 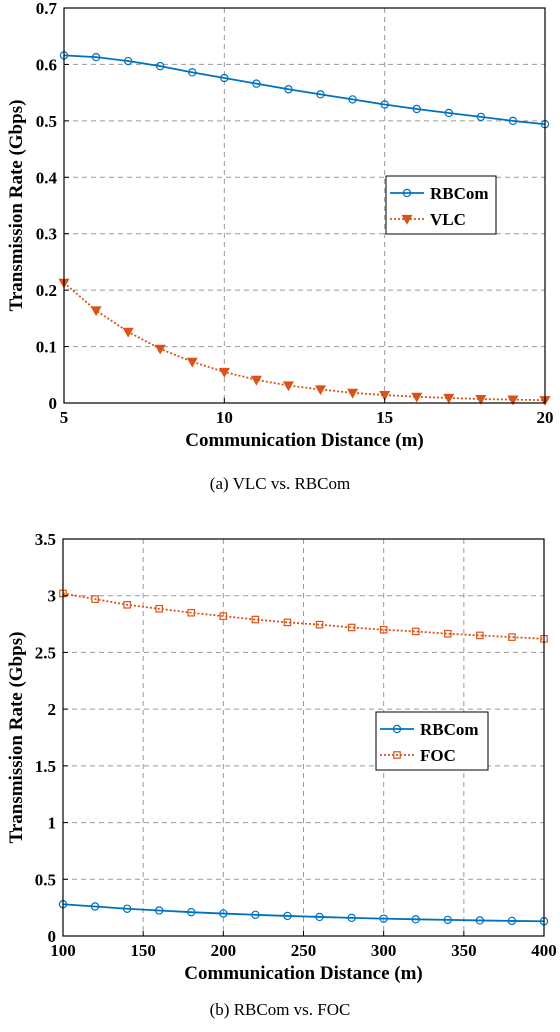 What do you see at coordinates (280, 1009) in the screenshot?
I see `caption-b: (b) RBCom vs. FOC` at bounding box center [280, 1009].